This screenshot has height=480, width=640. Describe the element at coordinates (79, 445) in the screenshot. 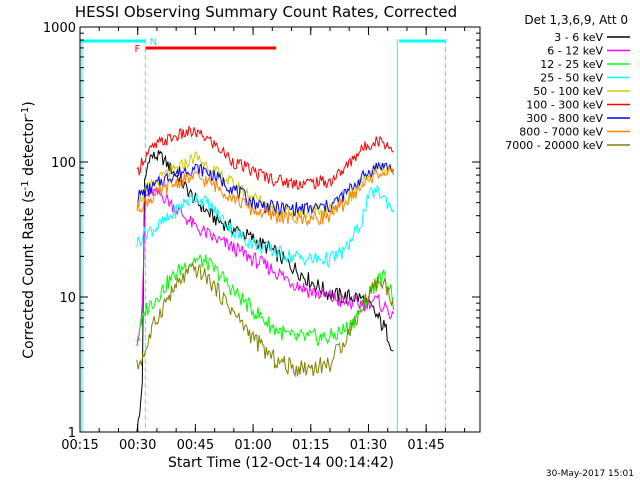

I see `x-tick-label: 00:15` at that location.